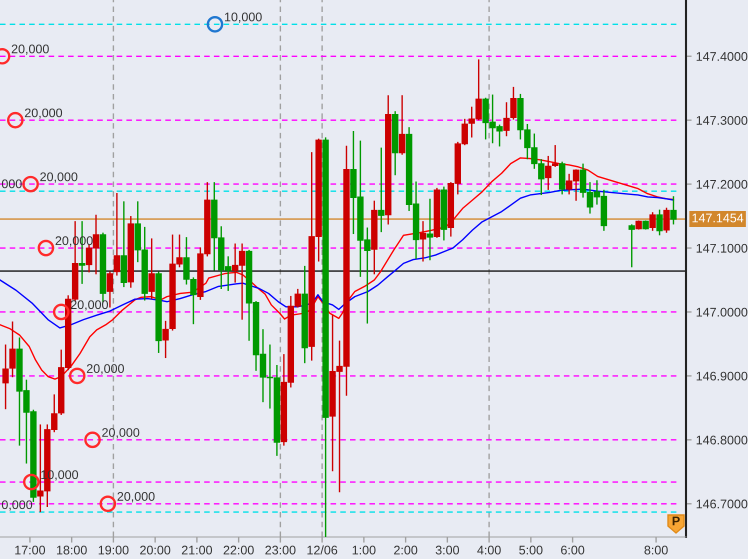 The width and height of the screenshot is (748, 559). Describe the element at coordinates (722, 312) in the screenshot. I see `y-tick-label: 147.0000` at that location.